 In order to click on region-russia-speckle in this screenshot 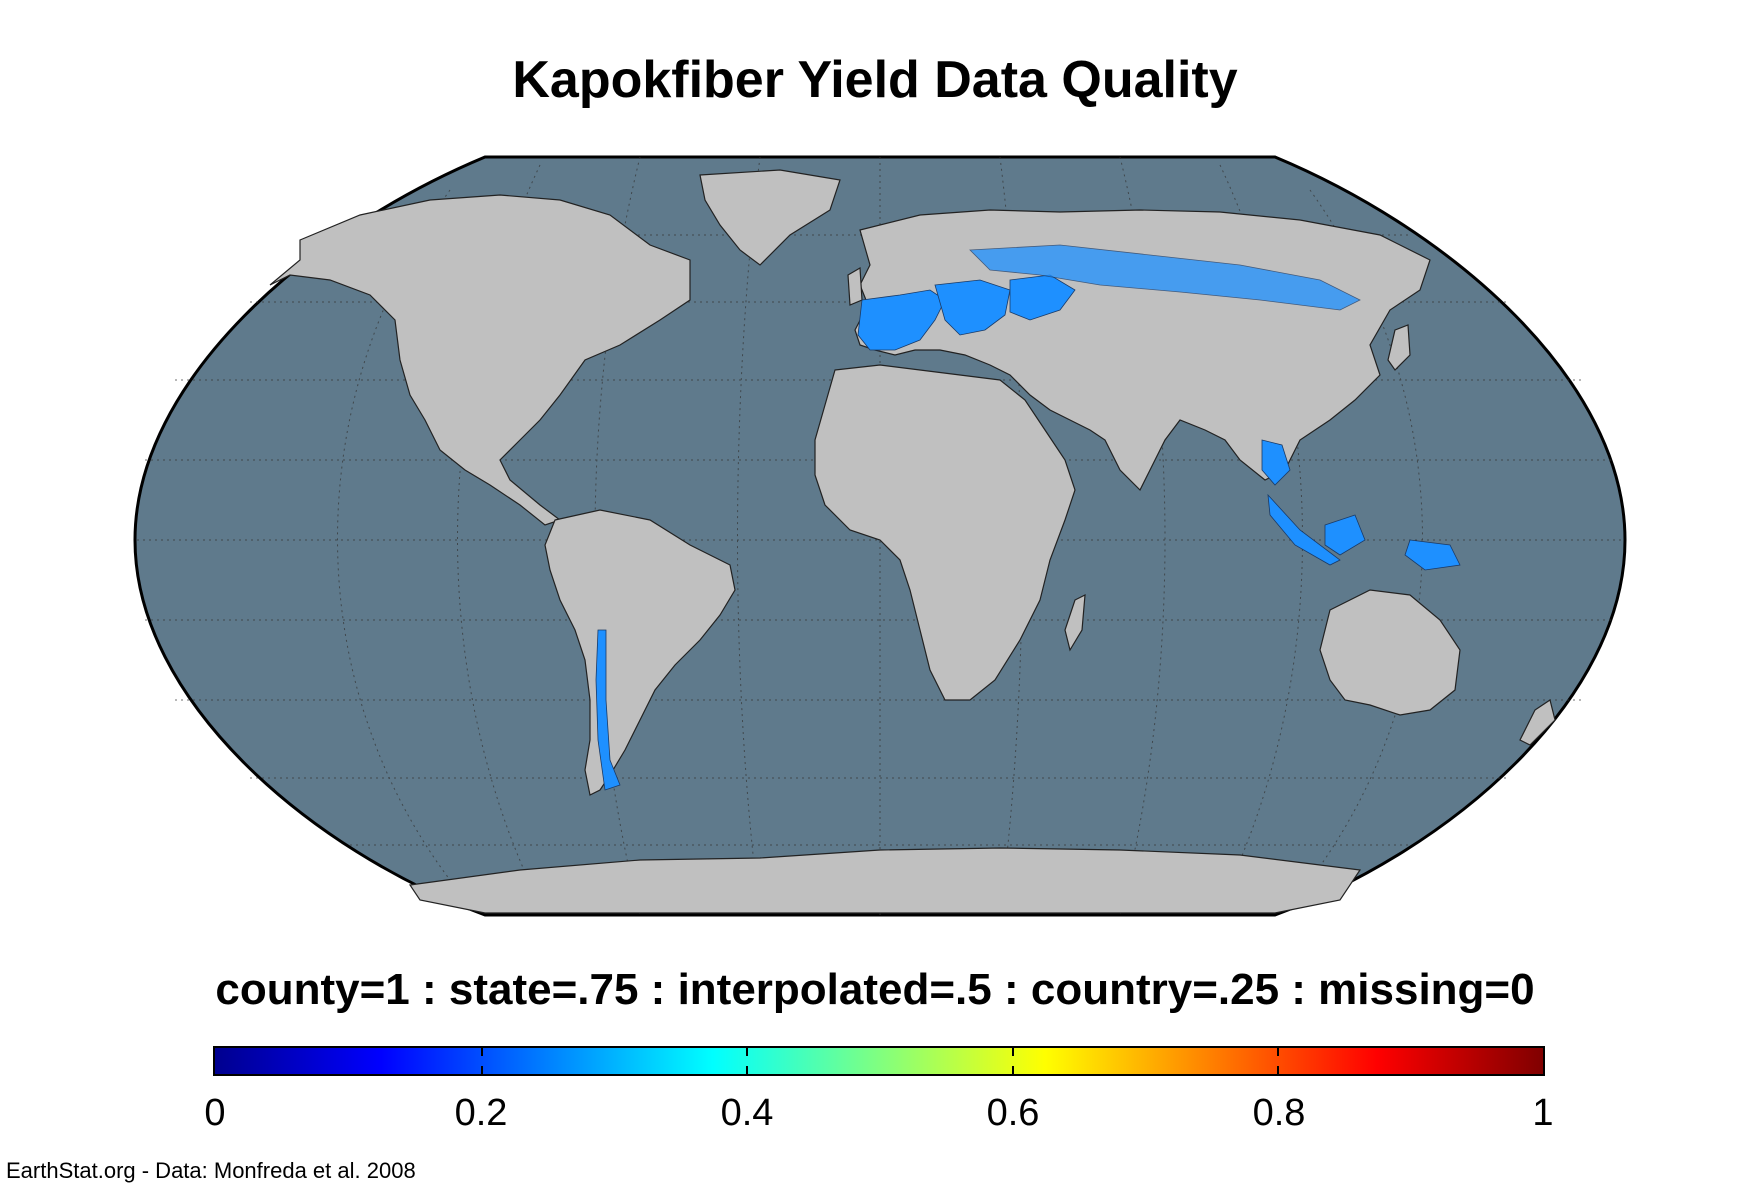, I will do `click(1165, 277)`.